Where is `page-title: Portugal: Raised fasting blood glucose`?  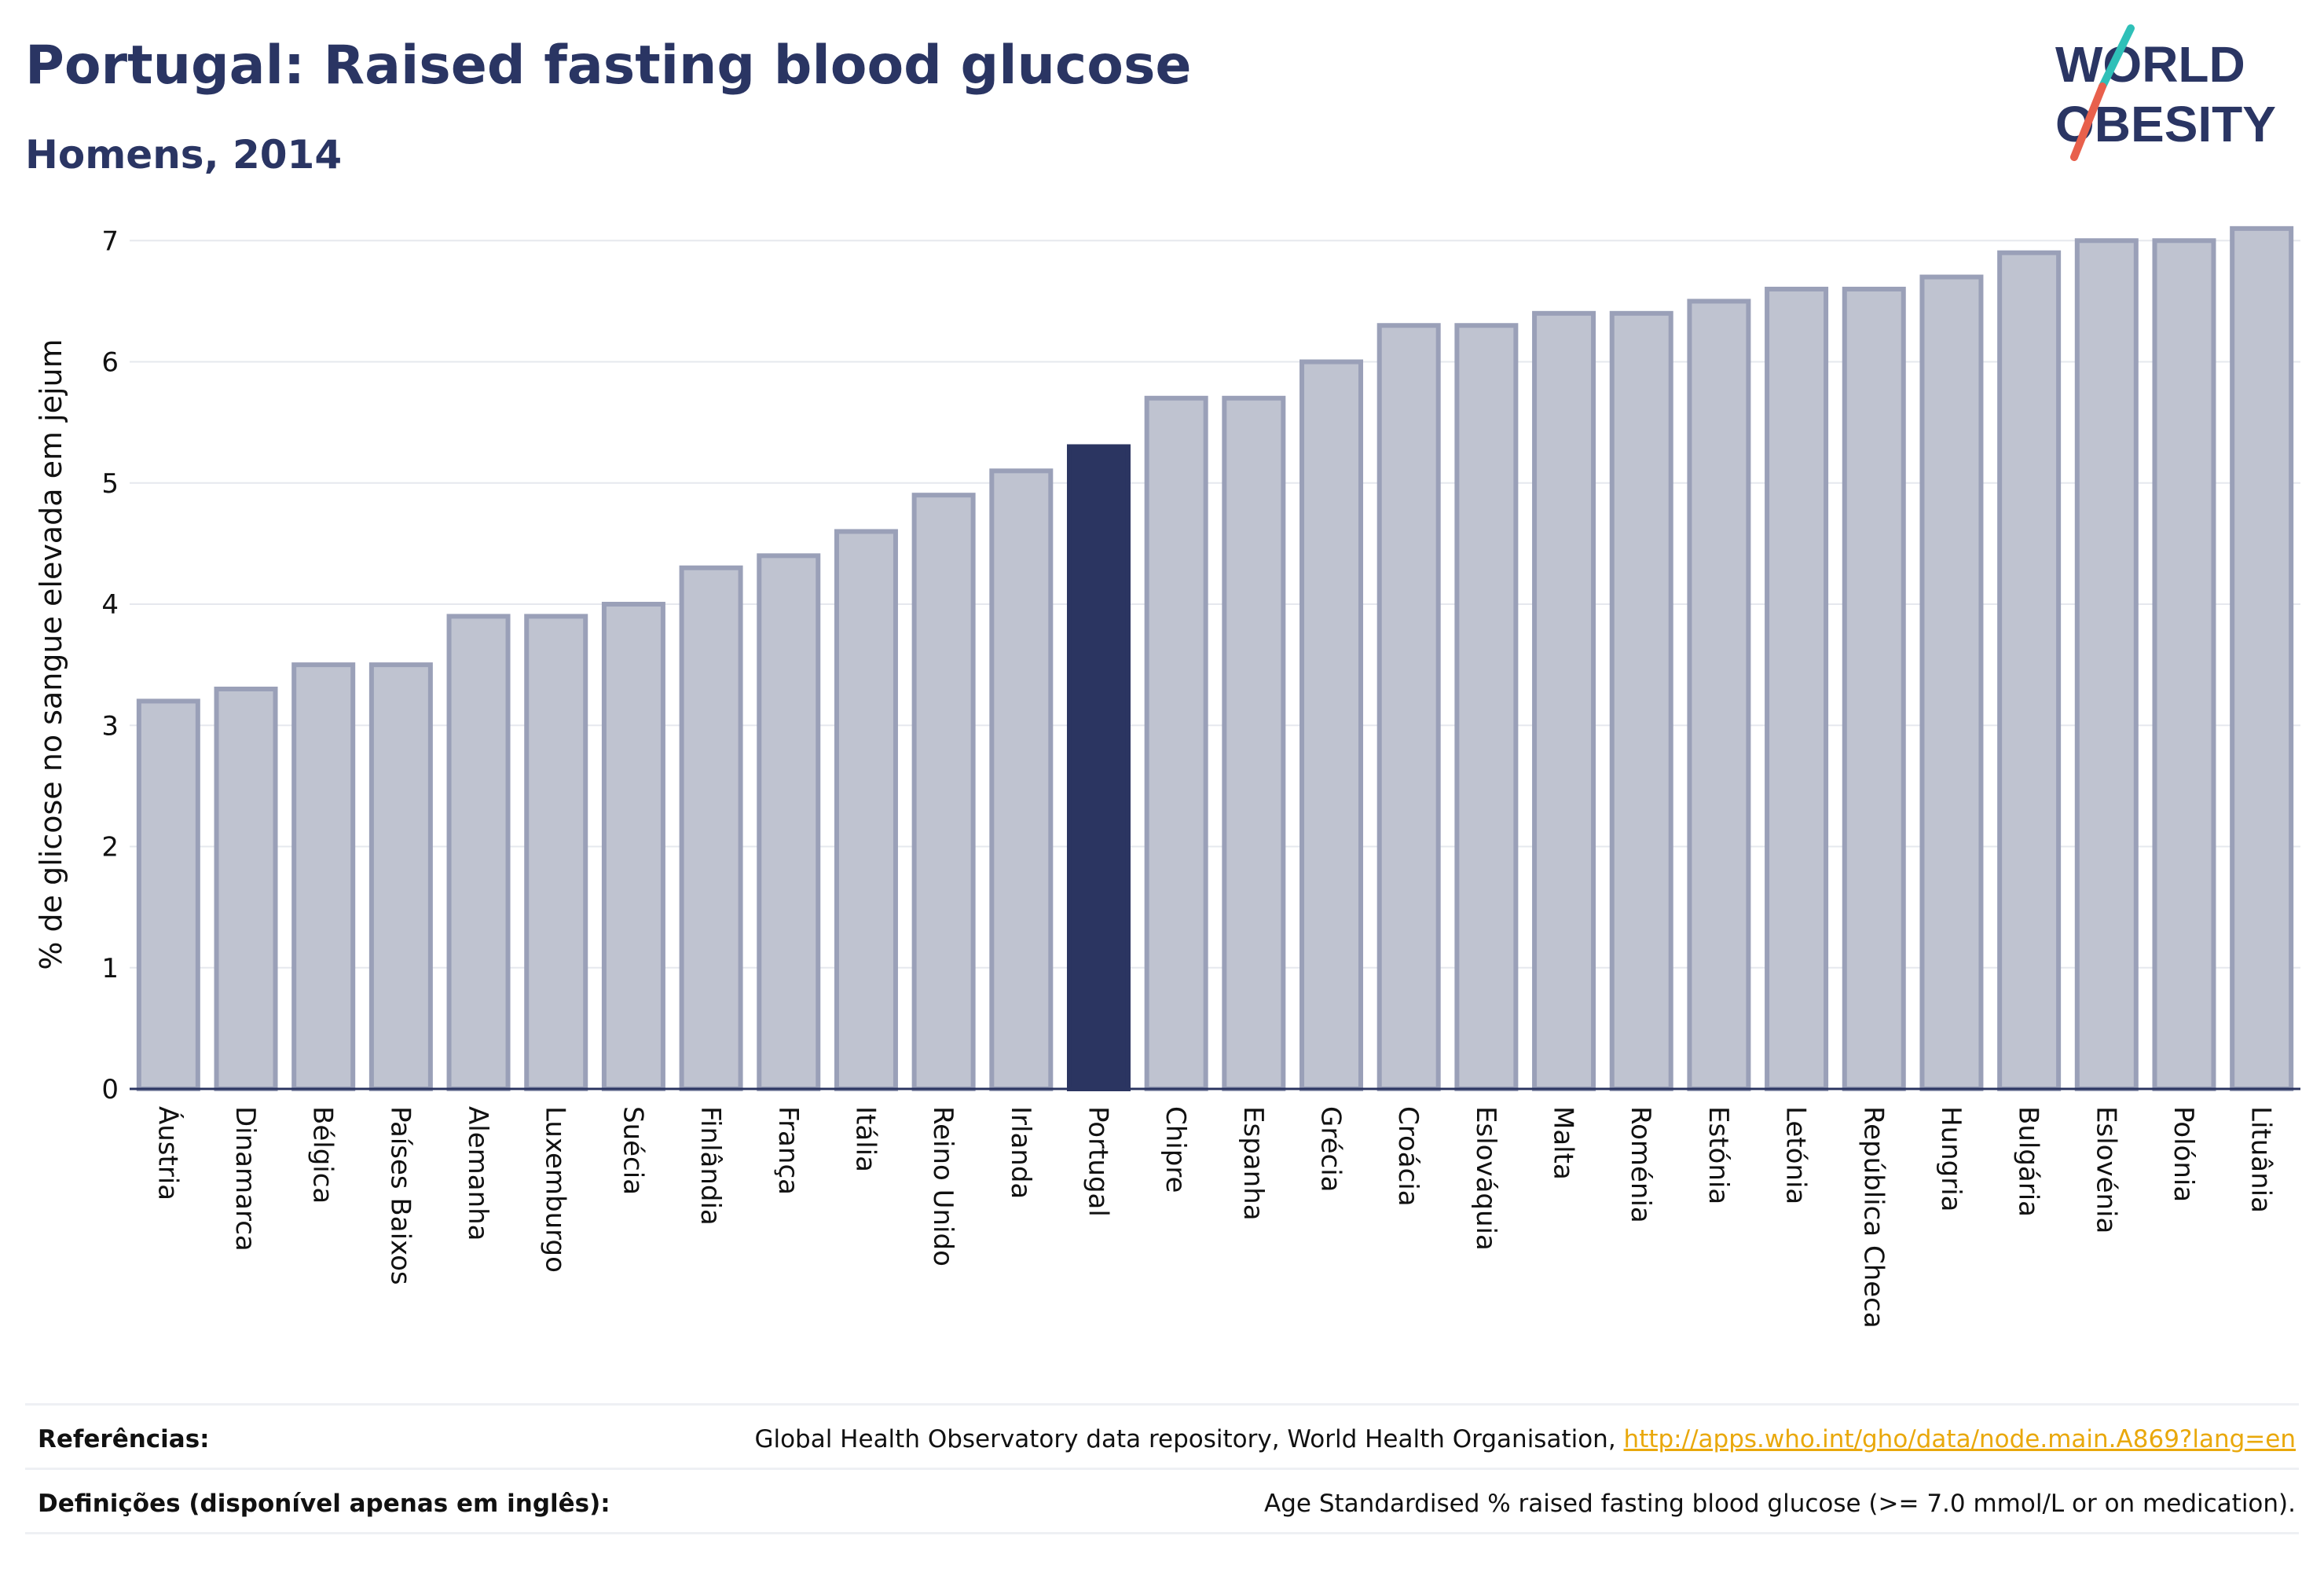 page-title: Portugal: Raised fasting blood glucose is located at coordinates (608, 66).